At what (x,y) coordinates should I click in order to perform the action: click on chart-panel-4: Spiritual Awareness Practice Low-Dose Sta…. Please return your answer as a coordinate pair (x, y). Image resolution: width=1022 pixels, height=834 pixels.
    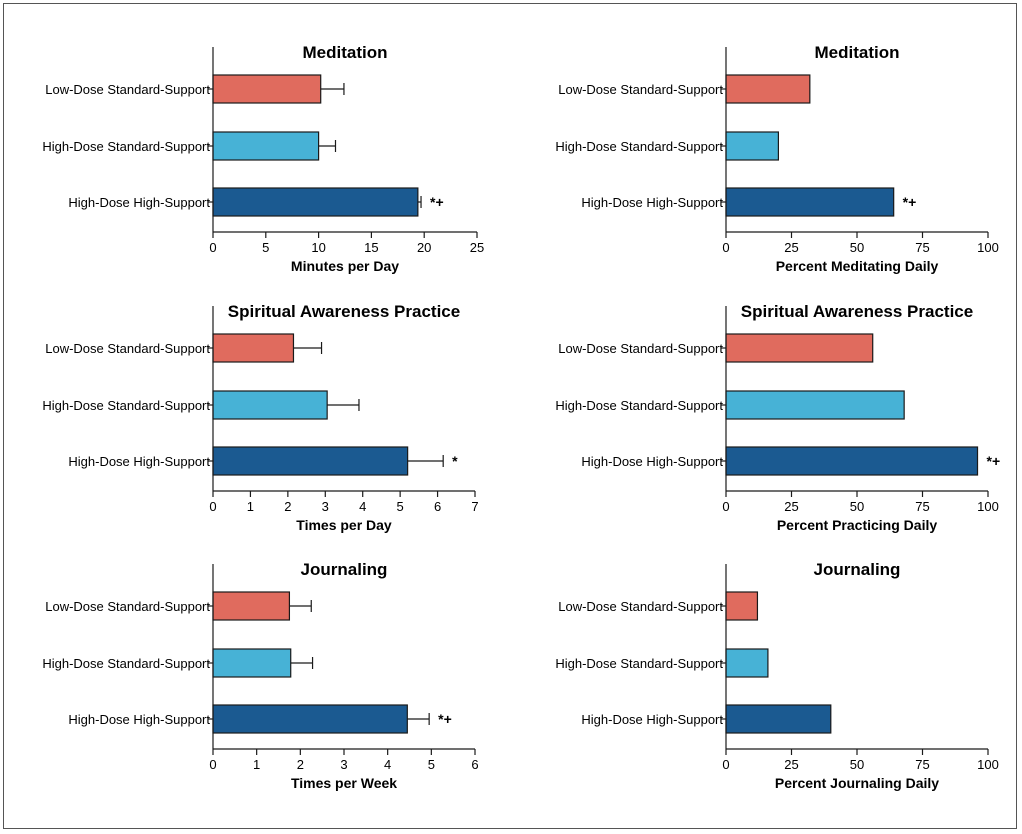
    Looking at the image, I should click on (777, 417).